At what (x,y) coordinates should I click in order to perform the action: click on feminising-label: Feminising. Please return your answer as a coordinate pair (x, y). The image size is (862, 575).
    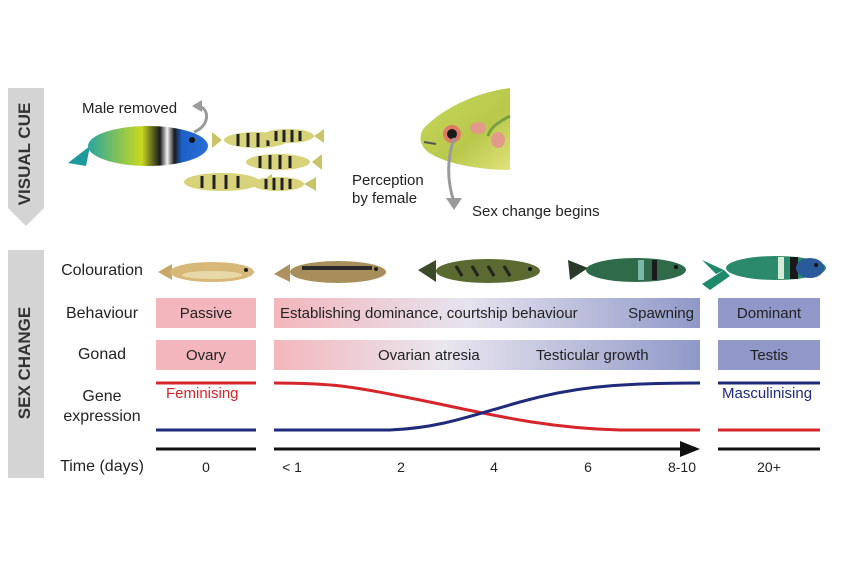
    Looking at the image, I should click on (202, 393).